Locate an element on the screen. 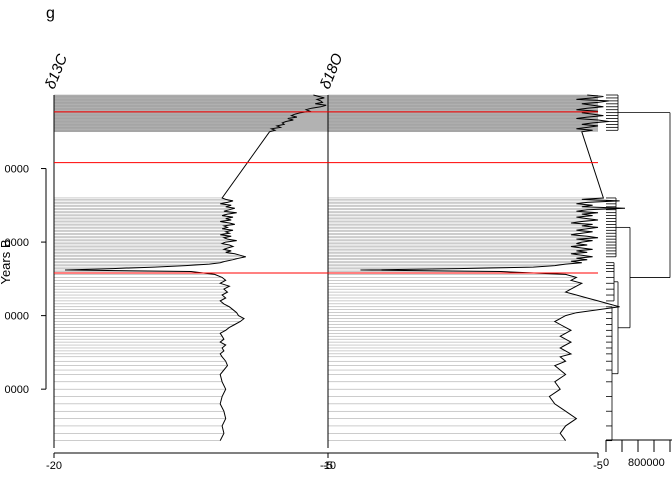 The image size is (672, 480). d13c-x-tick-label: -5 is located at coordinates (328, 466).